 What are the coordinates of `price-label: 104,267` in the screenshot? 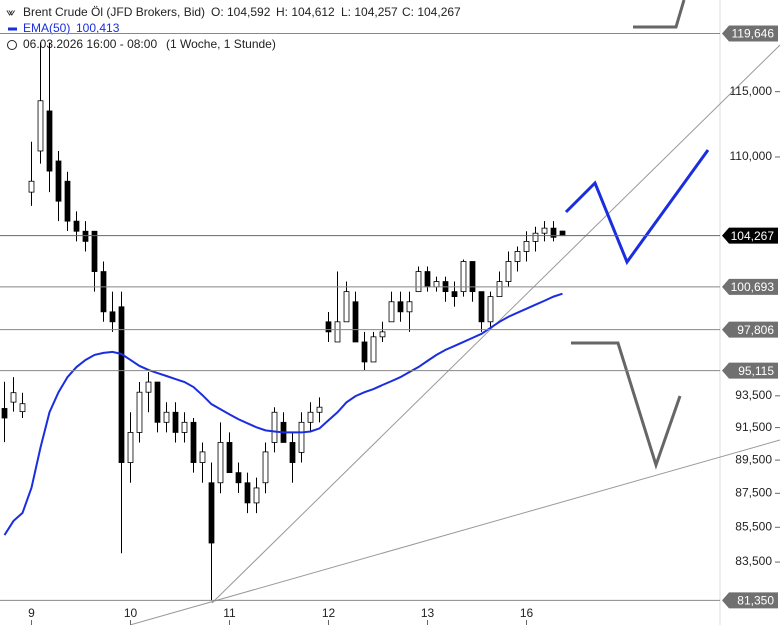 It's located at (753, 236).